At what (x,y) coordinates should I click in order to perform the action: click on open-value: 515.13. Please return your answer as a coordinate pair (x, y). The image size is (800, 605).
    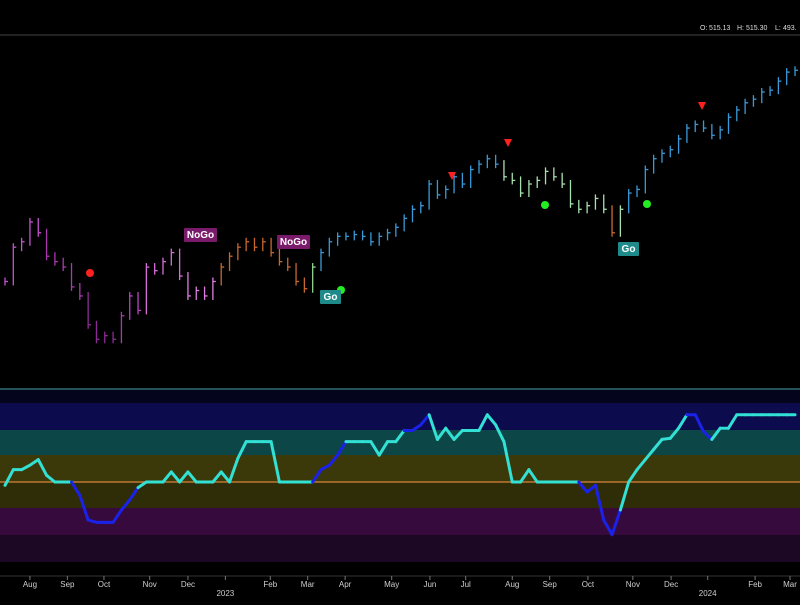
    Looking at the image, I should click on (720, 28).